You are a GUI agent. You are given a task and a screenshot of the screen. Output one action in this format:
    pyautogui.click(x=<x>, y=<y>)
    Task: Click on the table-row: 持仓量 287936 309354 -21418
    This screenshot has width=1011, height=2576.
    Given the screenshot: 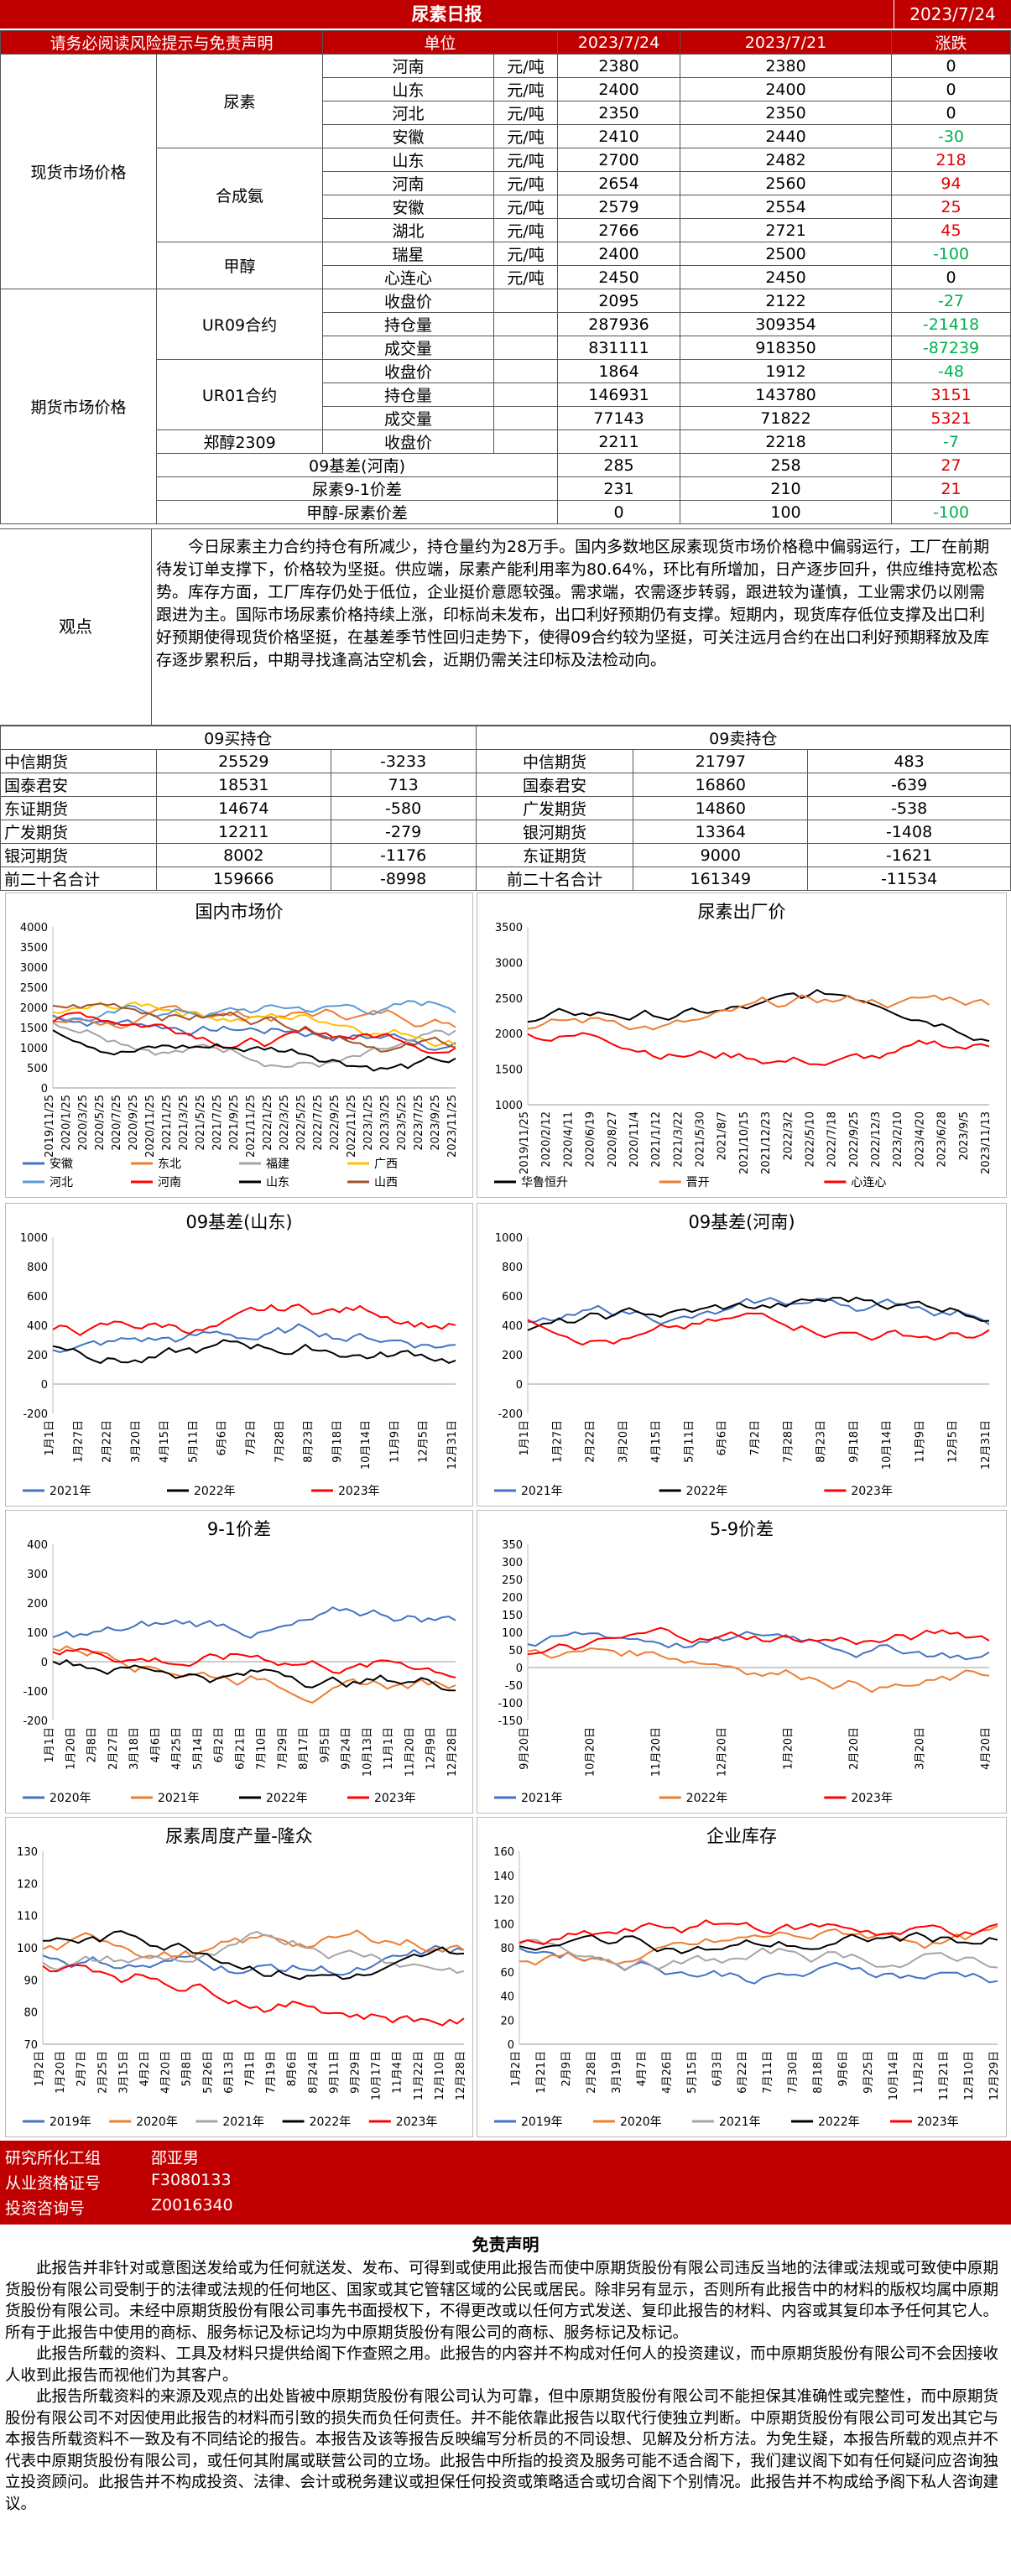 What is the action you would take?
    pyautogui.click(x=506, y=324)
    